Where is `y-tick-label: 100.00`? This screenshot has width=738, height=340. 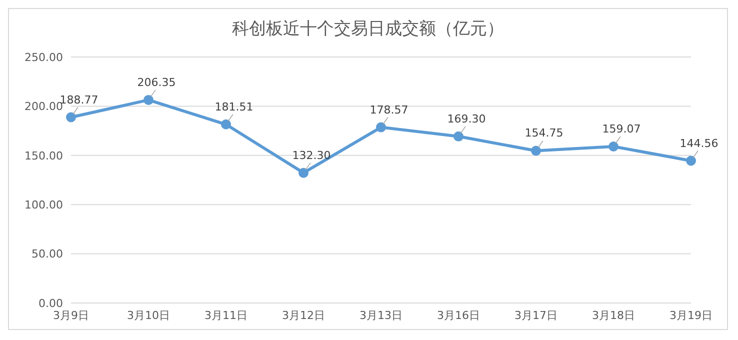 y-tick-label: 100.00 is located at coordinates (43, 205).